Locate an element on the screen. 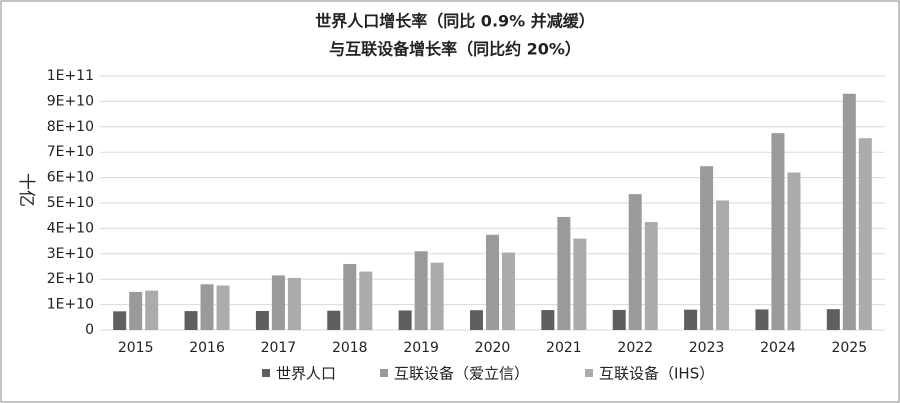 This screenshot has height=403, width=900. y-tick-label: 5E+10 is located at coordinates (70, 203).